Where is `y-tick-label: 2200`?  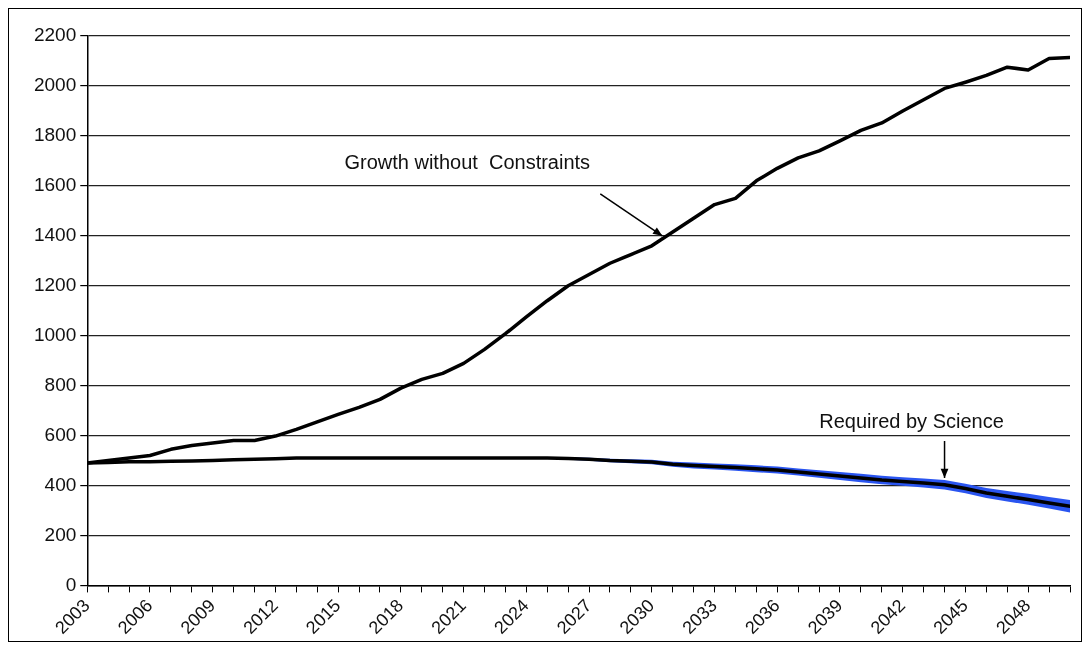
y-tick-label: 2200 is located at coordinates (55, 35).